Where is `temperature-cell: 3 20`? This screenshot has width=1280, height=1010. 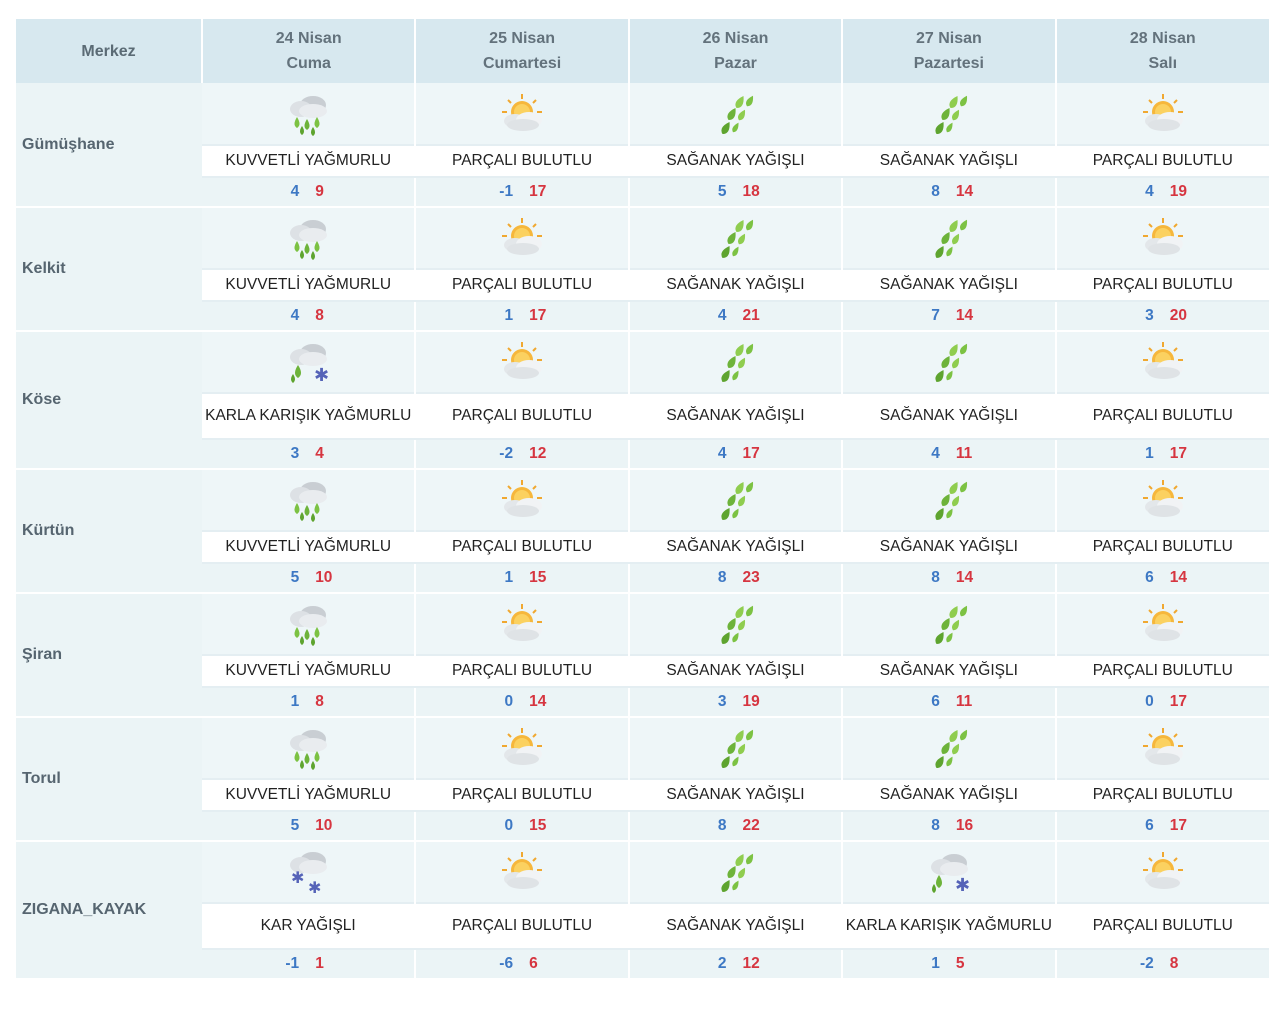
temperature-cell: 3 20 is located at coordinates (1162, 316).